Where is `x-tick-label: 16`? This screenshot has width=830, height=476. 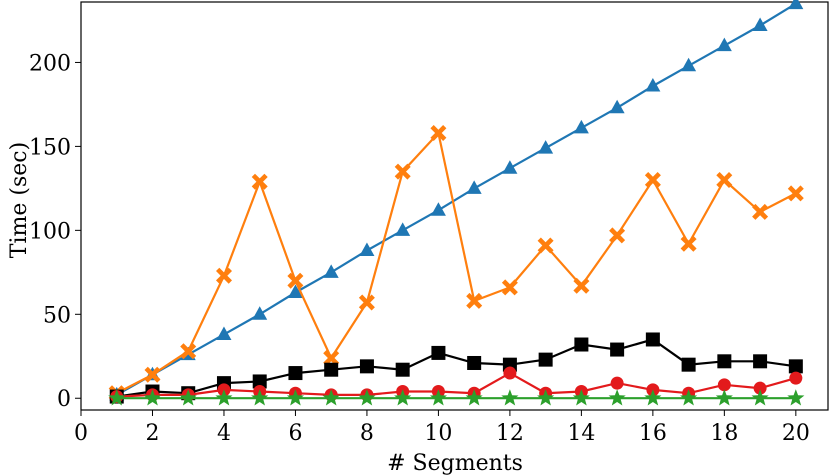 x-tick-label: 16 is located at coordinates (653, 433).